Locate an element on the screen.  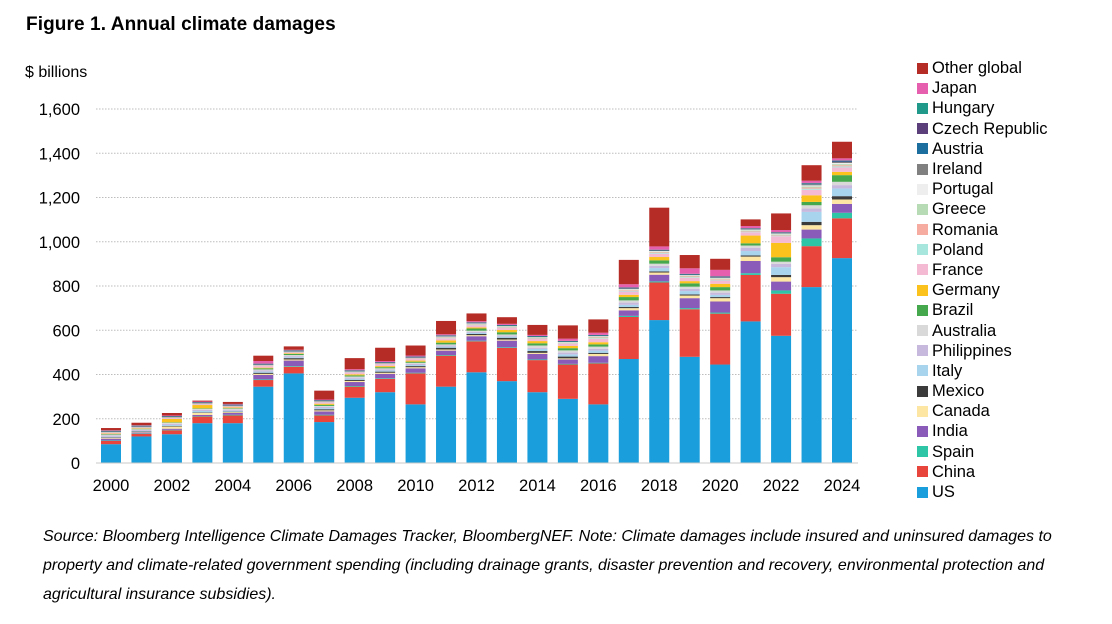
bar-segment-romania-2019 is located at coordinates (689, 277).